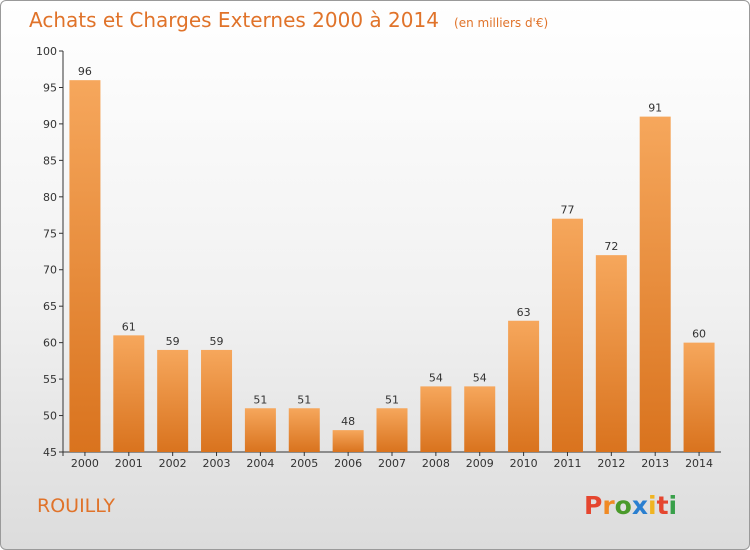  I want to click on data-label: 72, so click(611, 246).